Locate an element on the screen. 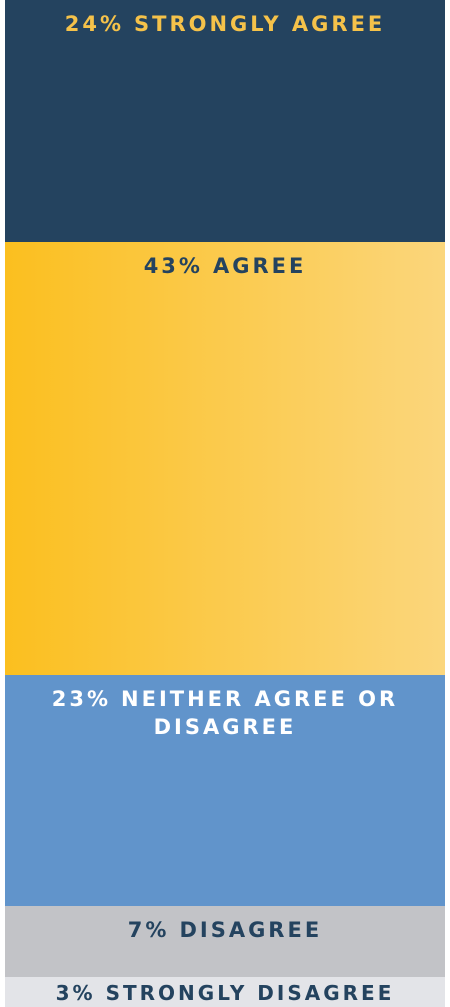 This screenshot has width=450, height=1007. category-label: NEITHER AGREE OR DISAGREE is located at coordinates (260, 712).